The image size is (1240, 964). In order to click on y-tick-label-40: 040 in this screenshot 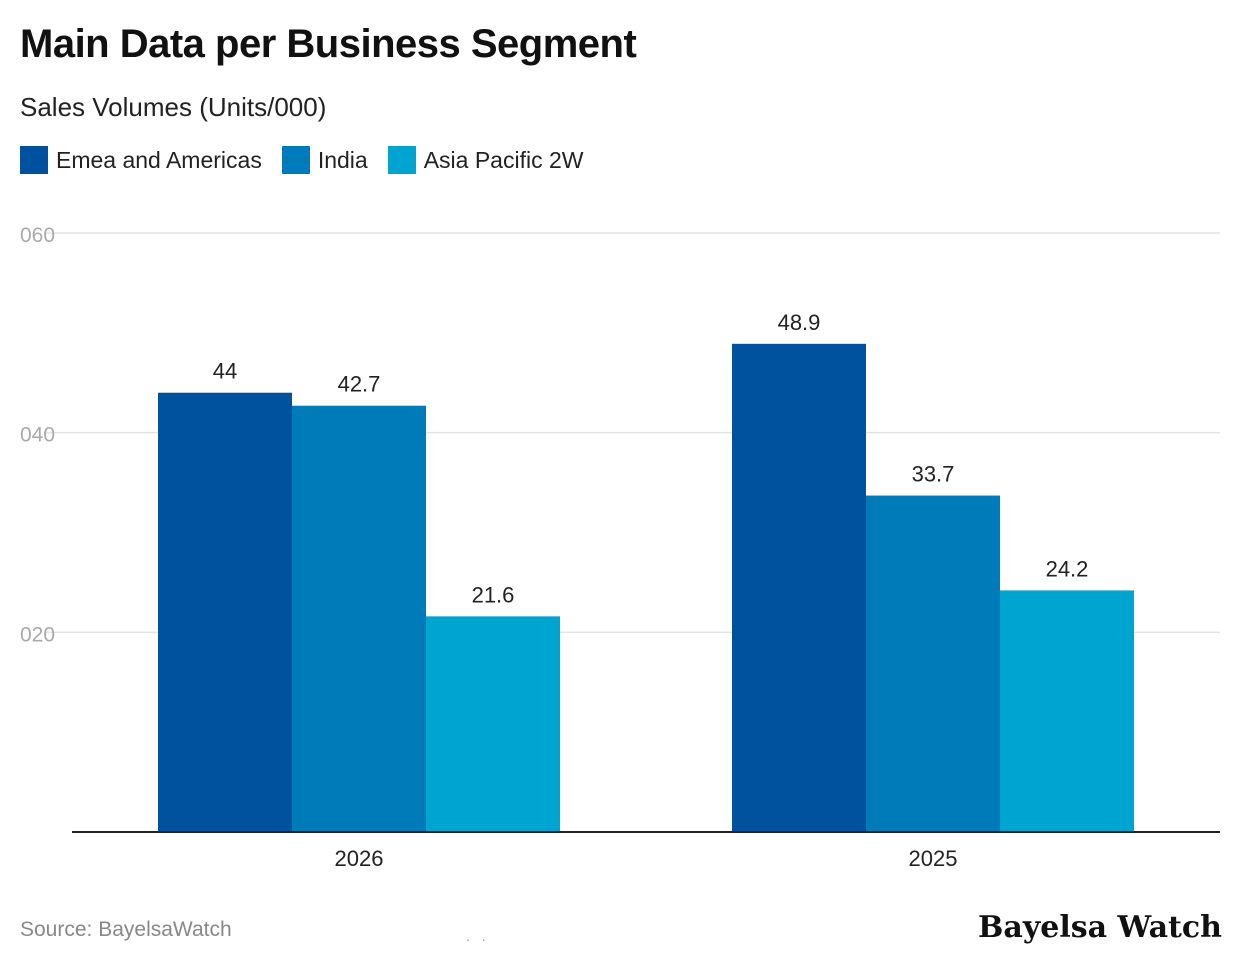, I will do `click(37, 435)`.